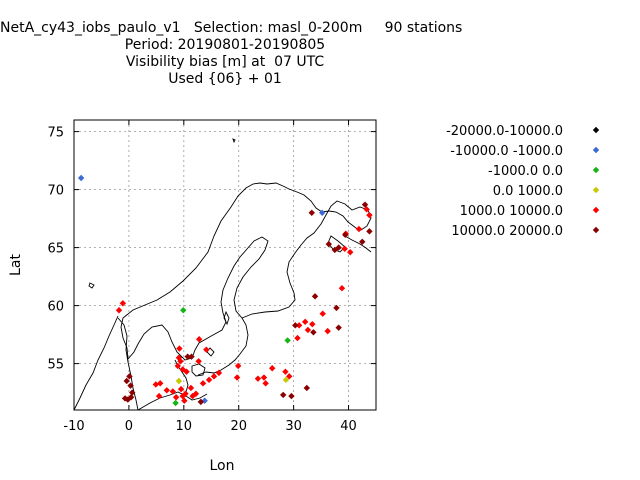 The image size is (640, 480). What do you see at coordinates (73, 426) in the screenshot?
I see `x-tick-label: -10` at bounding box center [73, 426].